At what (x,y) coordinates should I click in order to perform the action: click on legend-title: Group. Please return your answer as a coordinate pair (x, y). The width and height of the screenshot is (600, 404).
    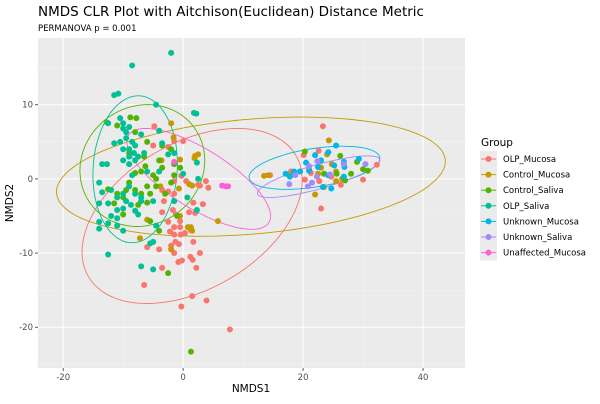
    Looking at the image, I should click on (497, 143).